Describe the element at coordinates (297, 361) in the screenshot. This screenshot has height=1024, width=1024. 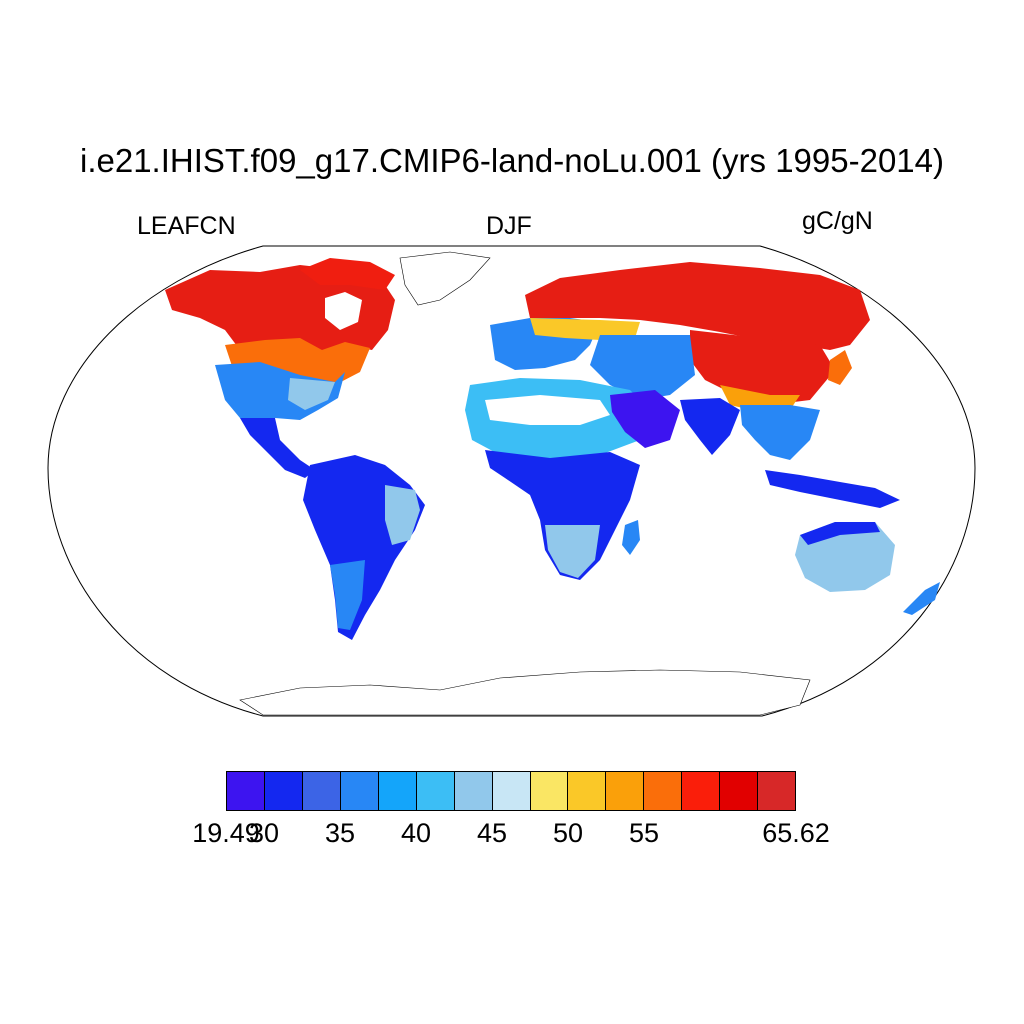
I see `region-canada-transition` at that location.